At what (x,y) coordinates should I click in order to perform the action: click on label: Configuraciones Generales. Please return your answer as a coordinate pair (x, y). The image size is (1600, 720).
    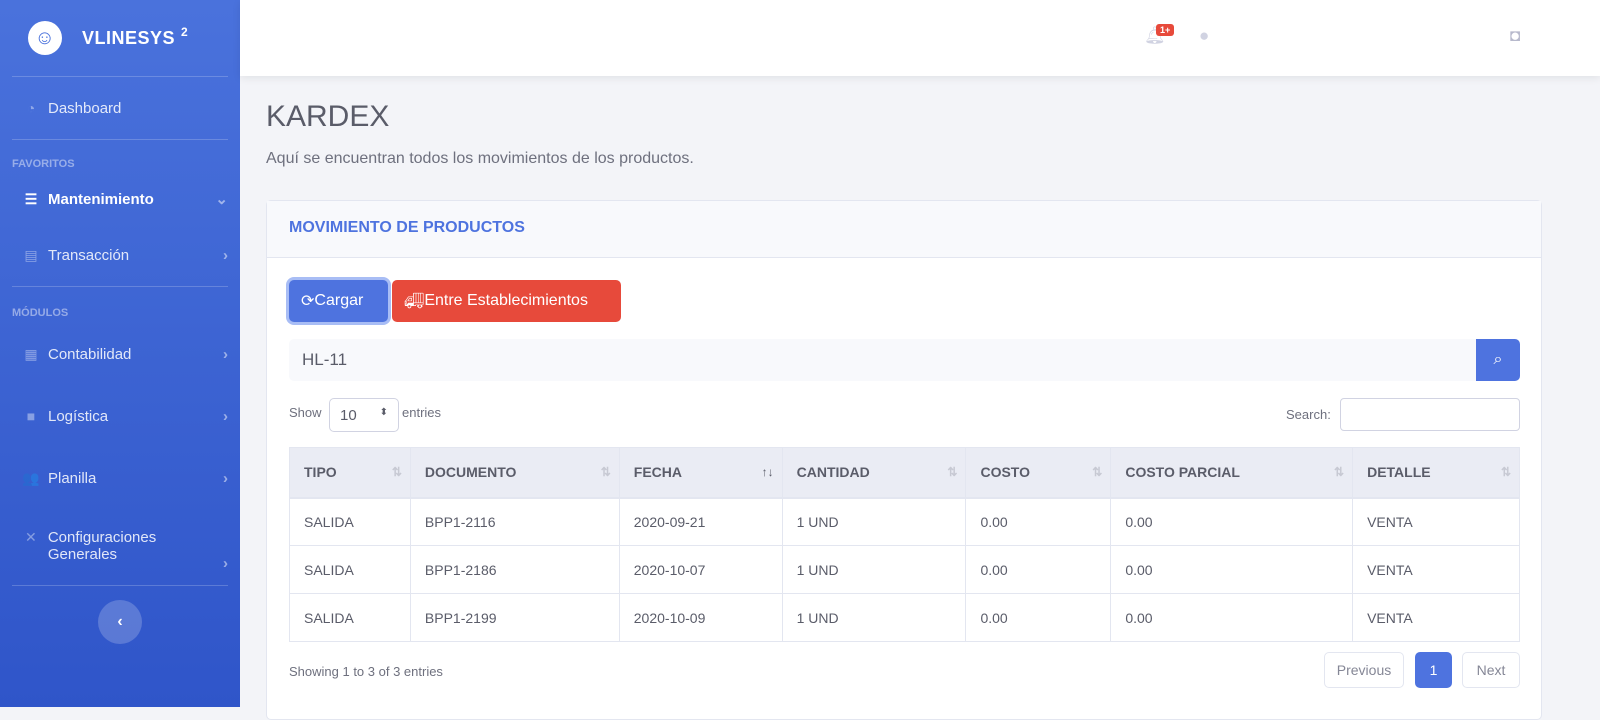
    Looking at the image, I should click on (102, 546).